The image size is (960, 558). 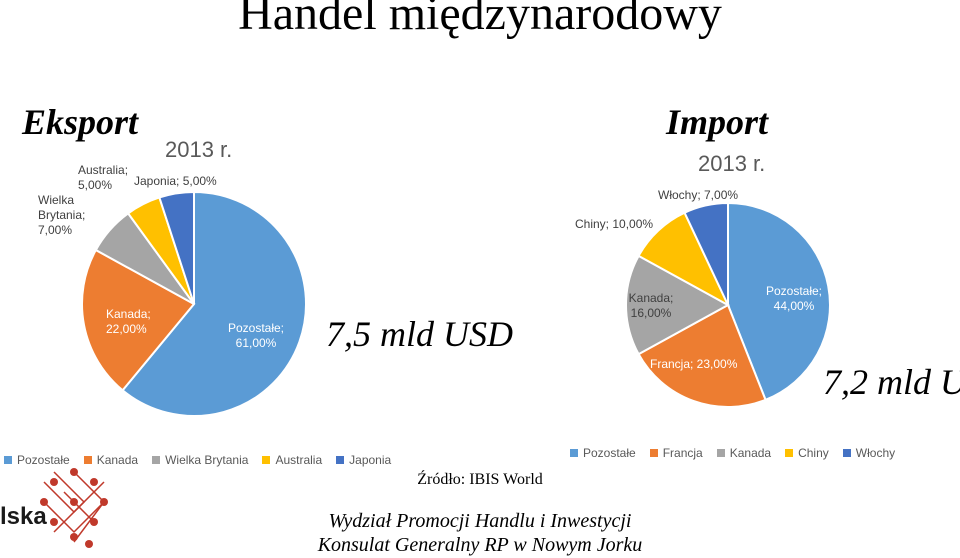 I want to click on import-slice-pozostale, so click(x=779, y=301).